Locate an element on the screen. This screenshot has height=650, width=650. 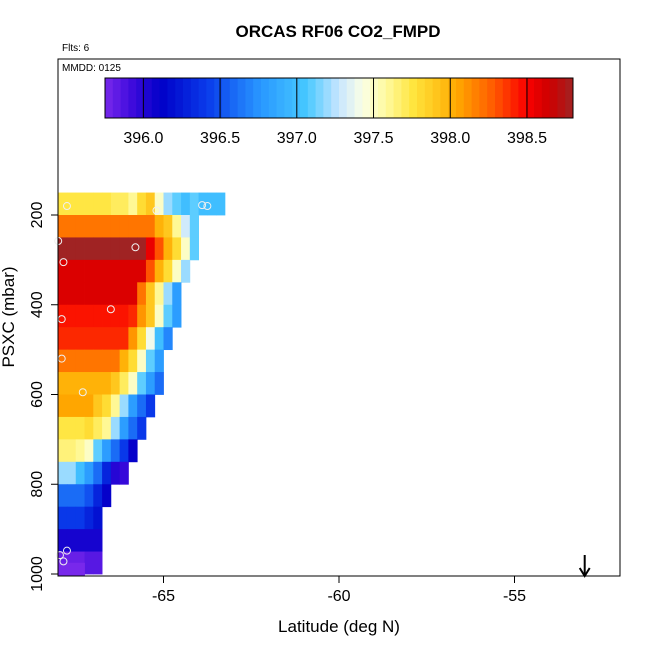
y-tick-label: 800 is located at coordinates (37, 484).